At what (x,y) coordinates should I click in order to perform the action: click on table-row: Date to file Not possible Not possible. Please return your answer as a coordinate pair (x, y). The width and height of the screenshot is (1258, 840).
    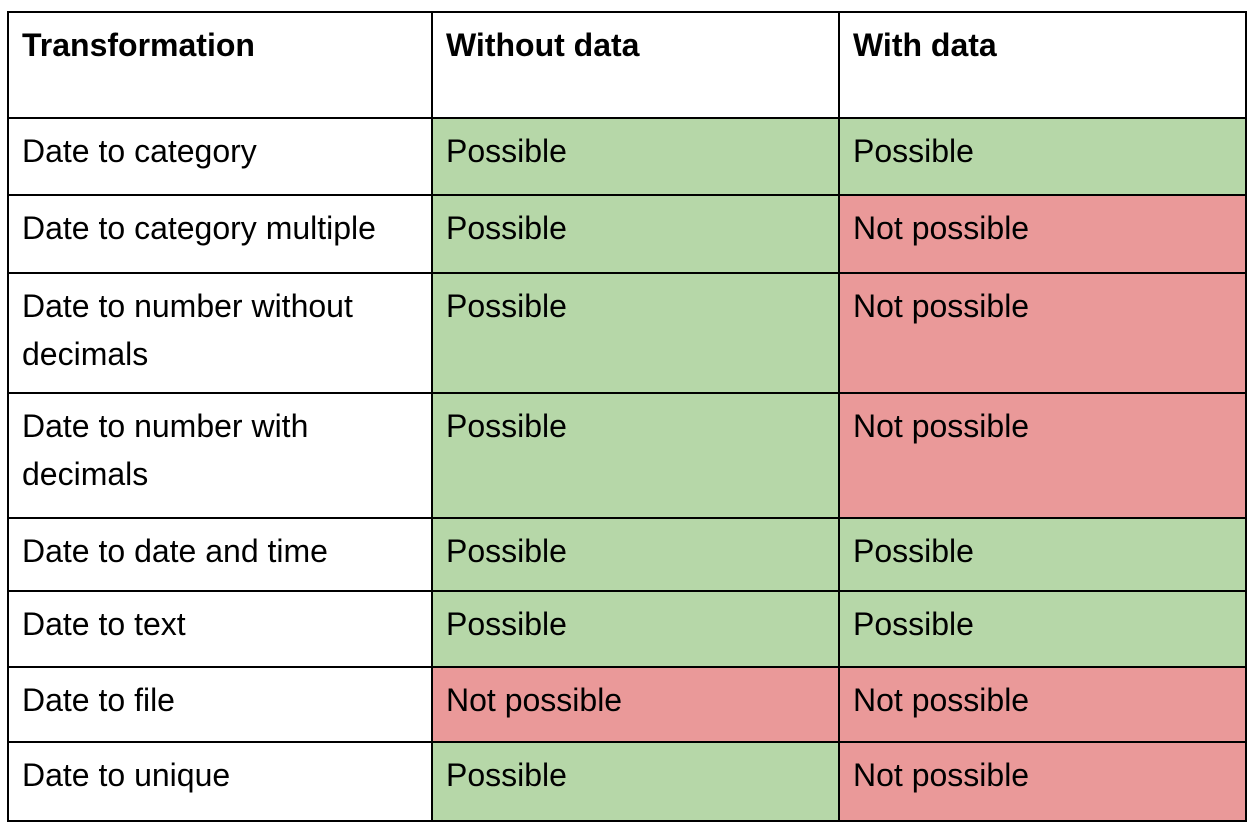
    Looking at the image, I should click on (627, 704).